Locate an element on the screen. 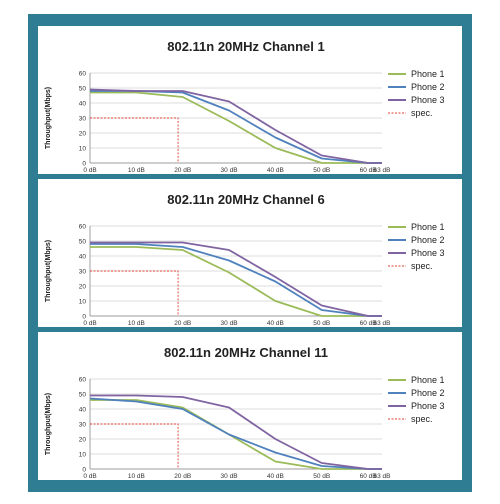 This screenshot has height=504, width=500. chart-title: 802.11n 20MHz Channel 1 is located at coordinates (246, 46).